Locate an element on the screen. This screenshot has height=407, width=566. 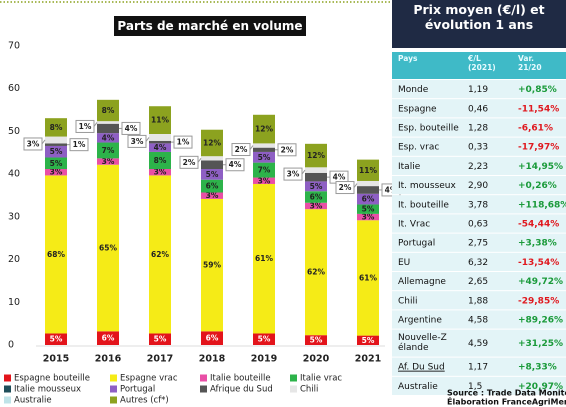
table-cell: Argentine is located at coordinates (420, 321).